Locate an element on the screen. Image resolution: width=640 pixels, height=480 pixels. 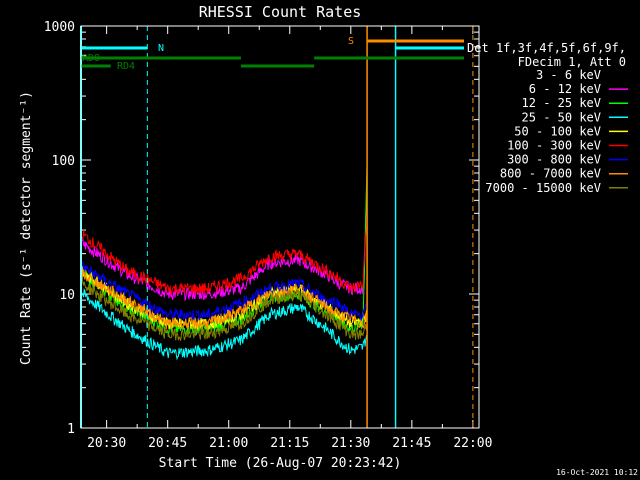
legend-label: 300 - 800 keV is located at coordinates (554, 160).